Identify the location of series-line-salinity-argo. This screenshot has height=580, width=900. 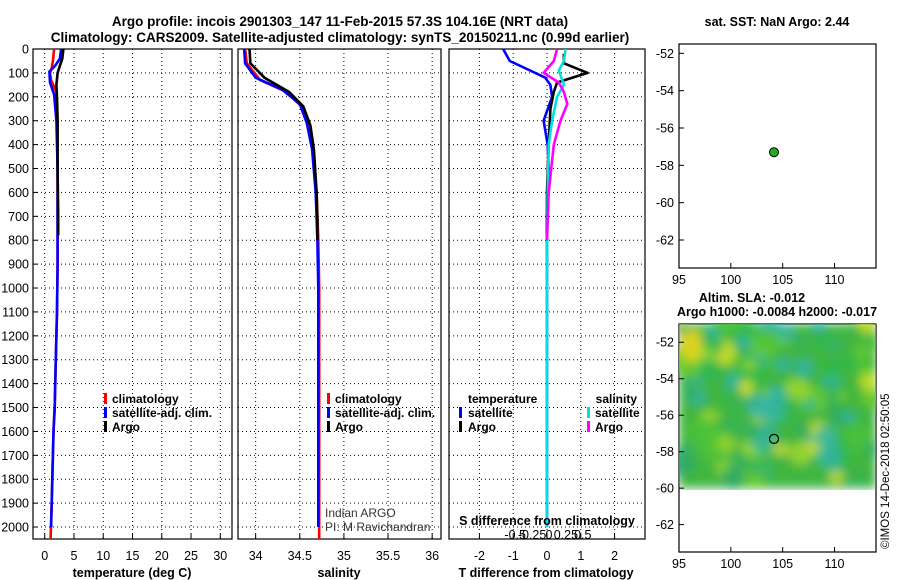
(555, 144).